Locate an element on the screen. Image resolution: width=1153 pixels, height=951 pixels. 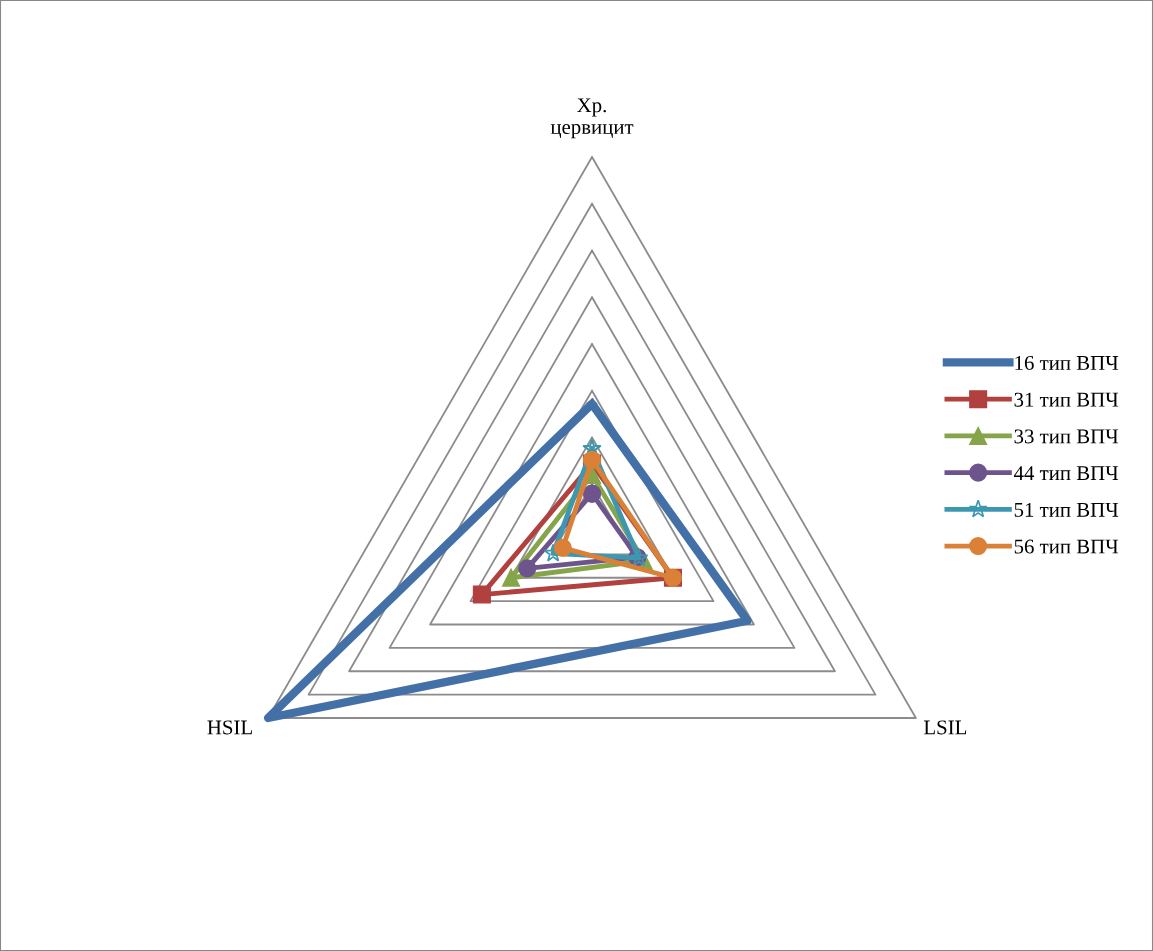
legend-label: 44 тип ВПЧ is located at coordinates (1066, 473).